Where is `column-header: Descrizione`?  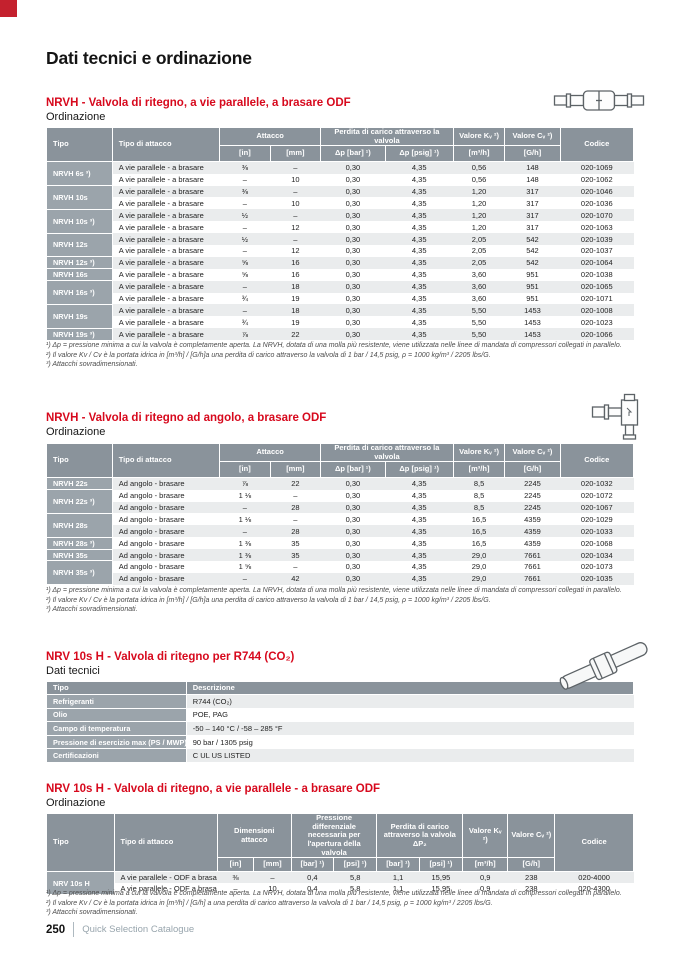 column-header: Descrizione is located at coordinates (410, 688).